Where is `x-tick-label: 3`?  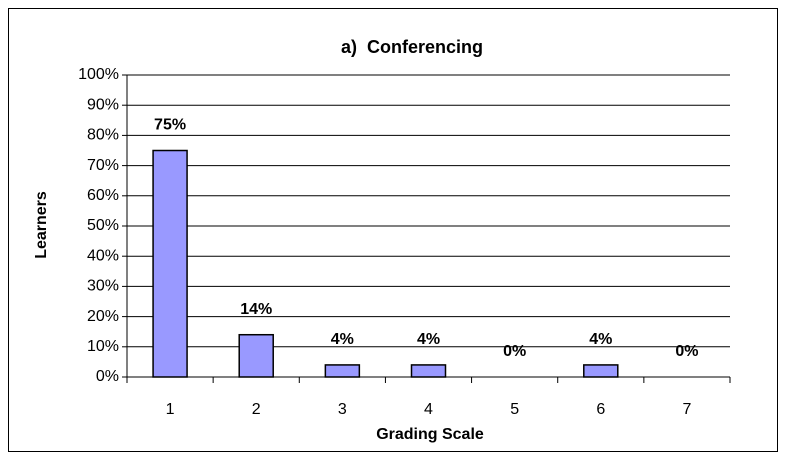
x-tick-label: 3 is located at coordinates (342, 409).